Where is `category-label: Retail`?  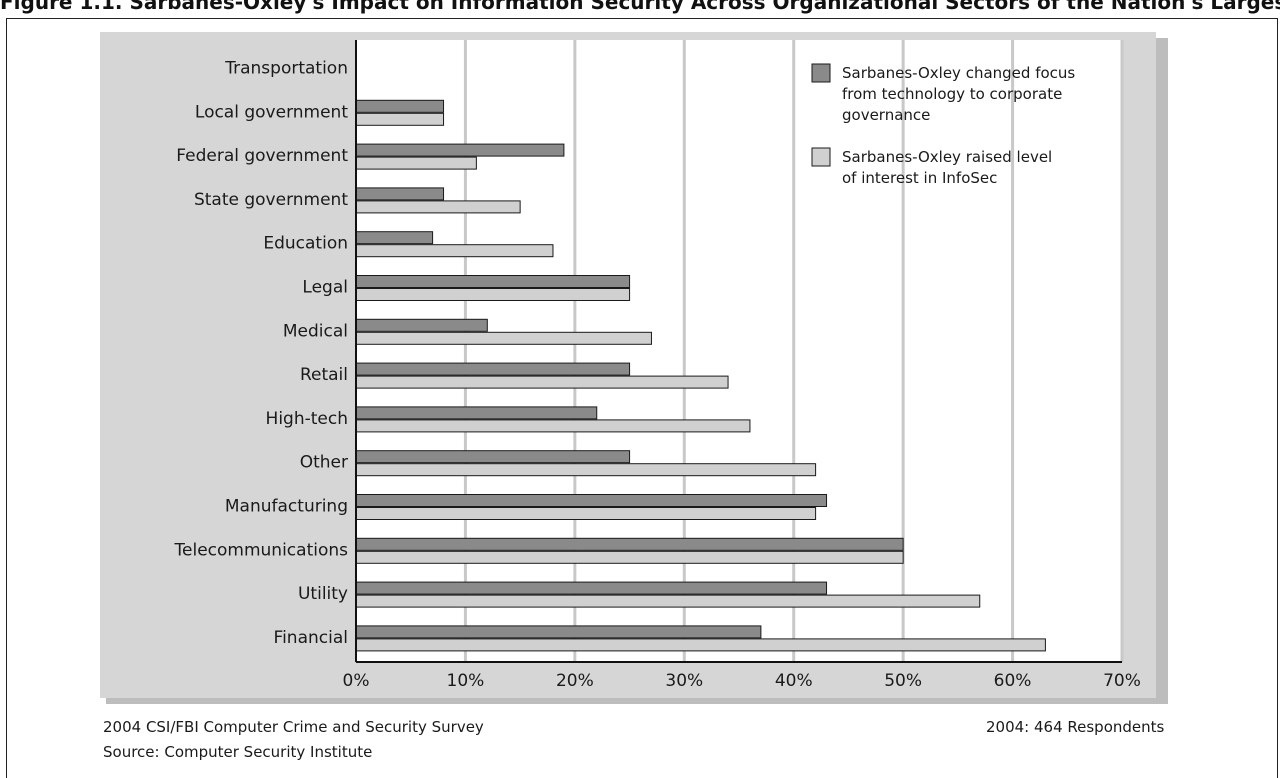 category-label: Retail is located at coordinates (324, 375).